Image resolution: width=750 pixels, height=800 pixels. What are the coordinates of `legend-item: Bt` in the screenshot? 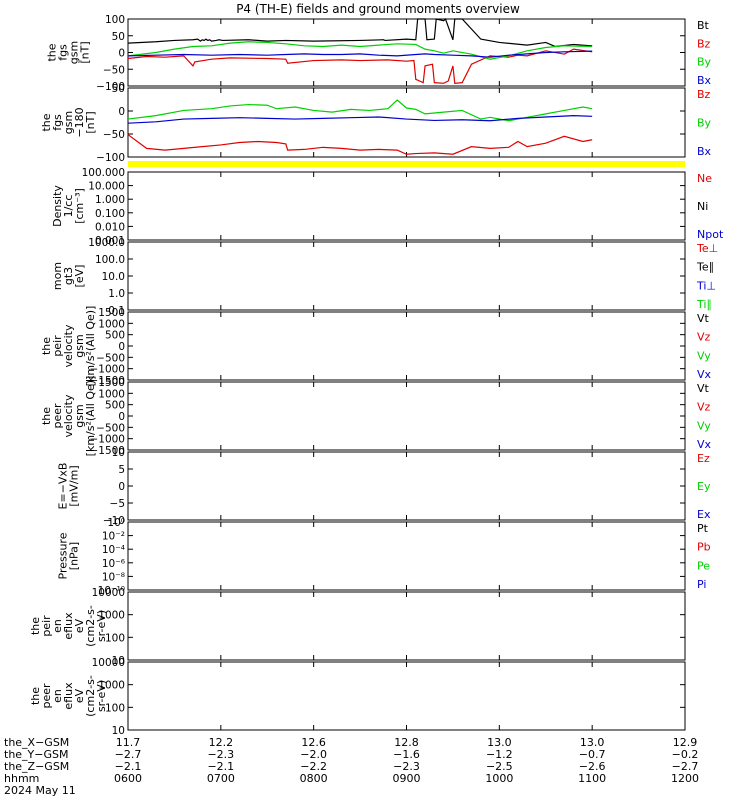 It's located at (703, 25).